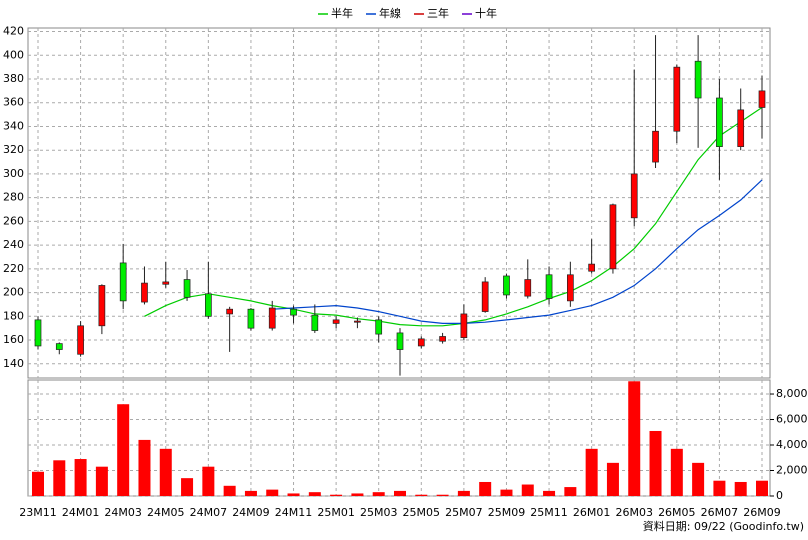  What do you see at coordinates (13, 268) in the screenshot?
I see `y-tick-label: 220` at bounding box center [13, 268].